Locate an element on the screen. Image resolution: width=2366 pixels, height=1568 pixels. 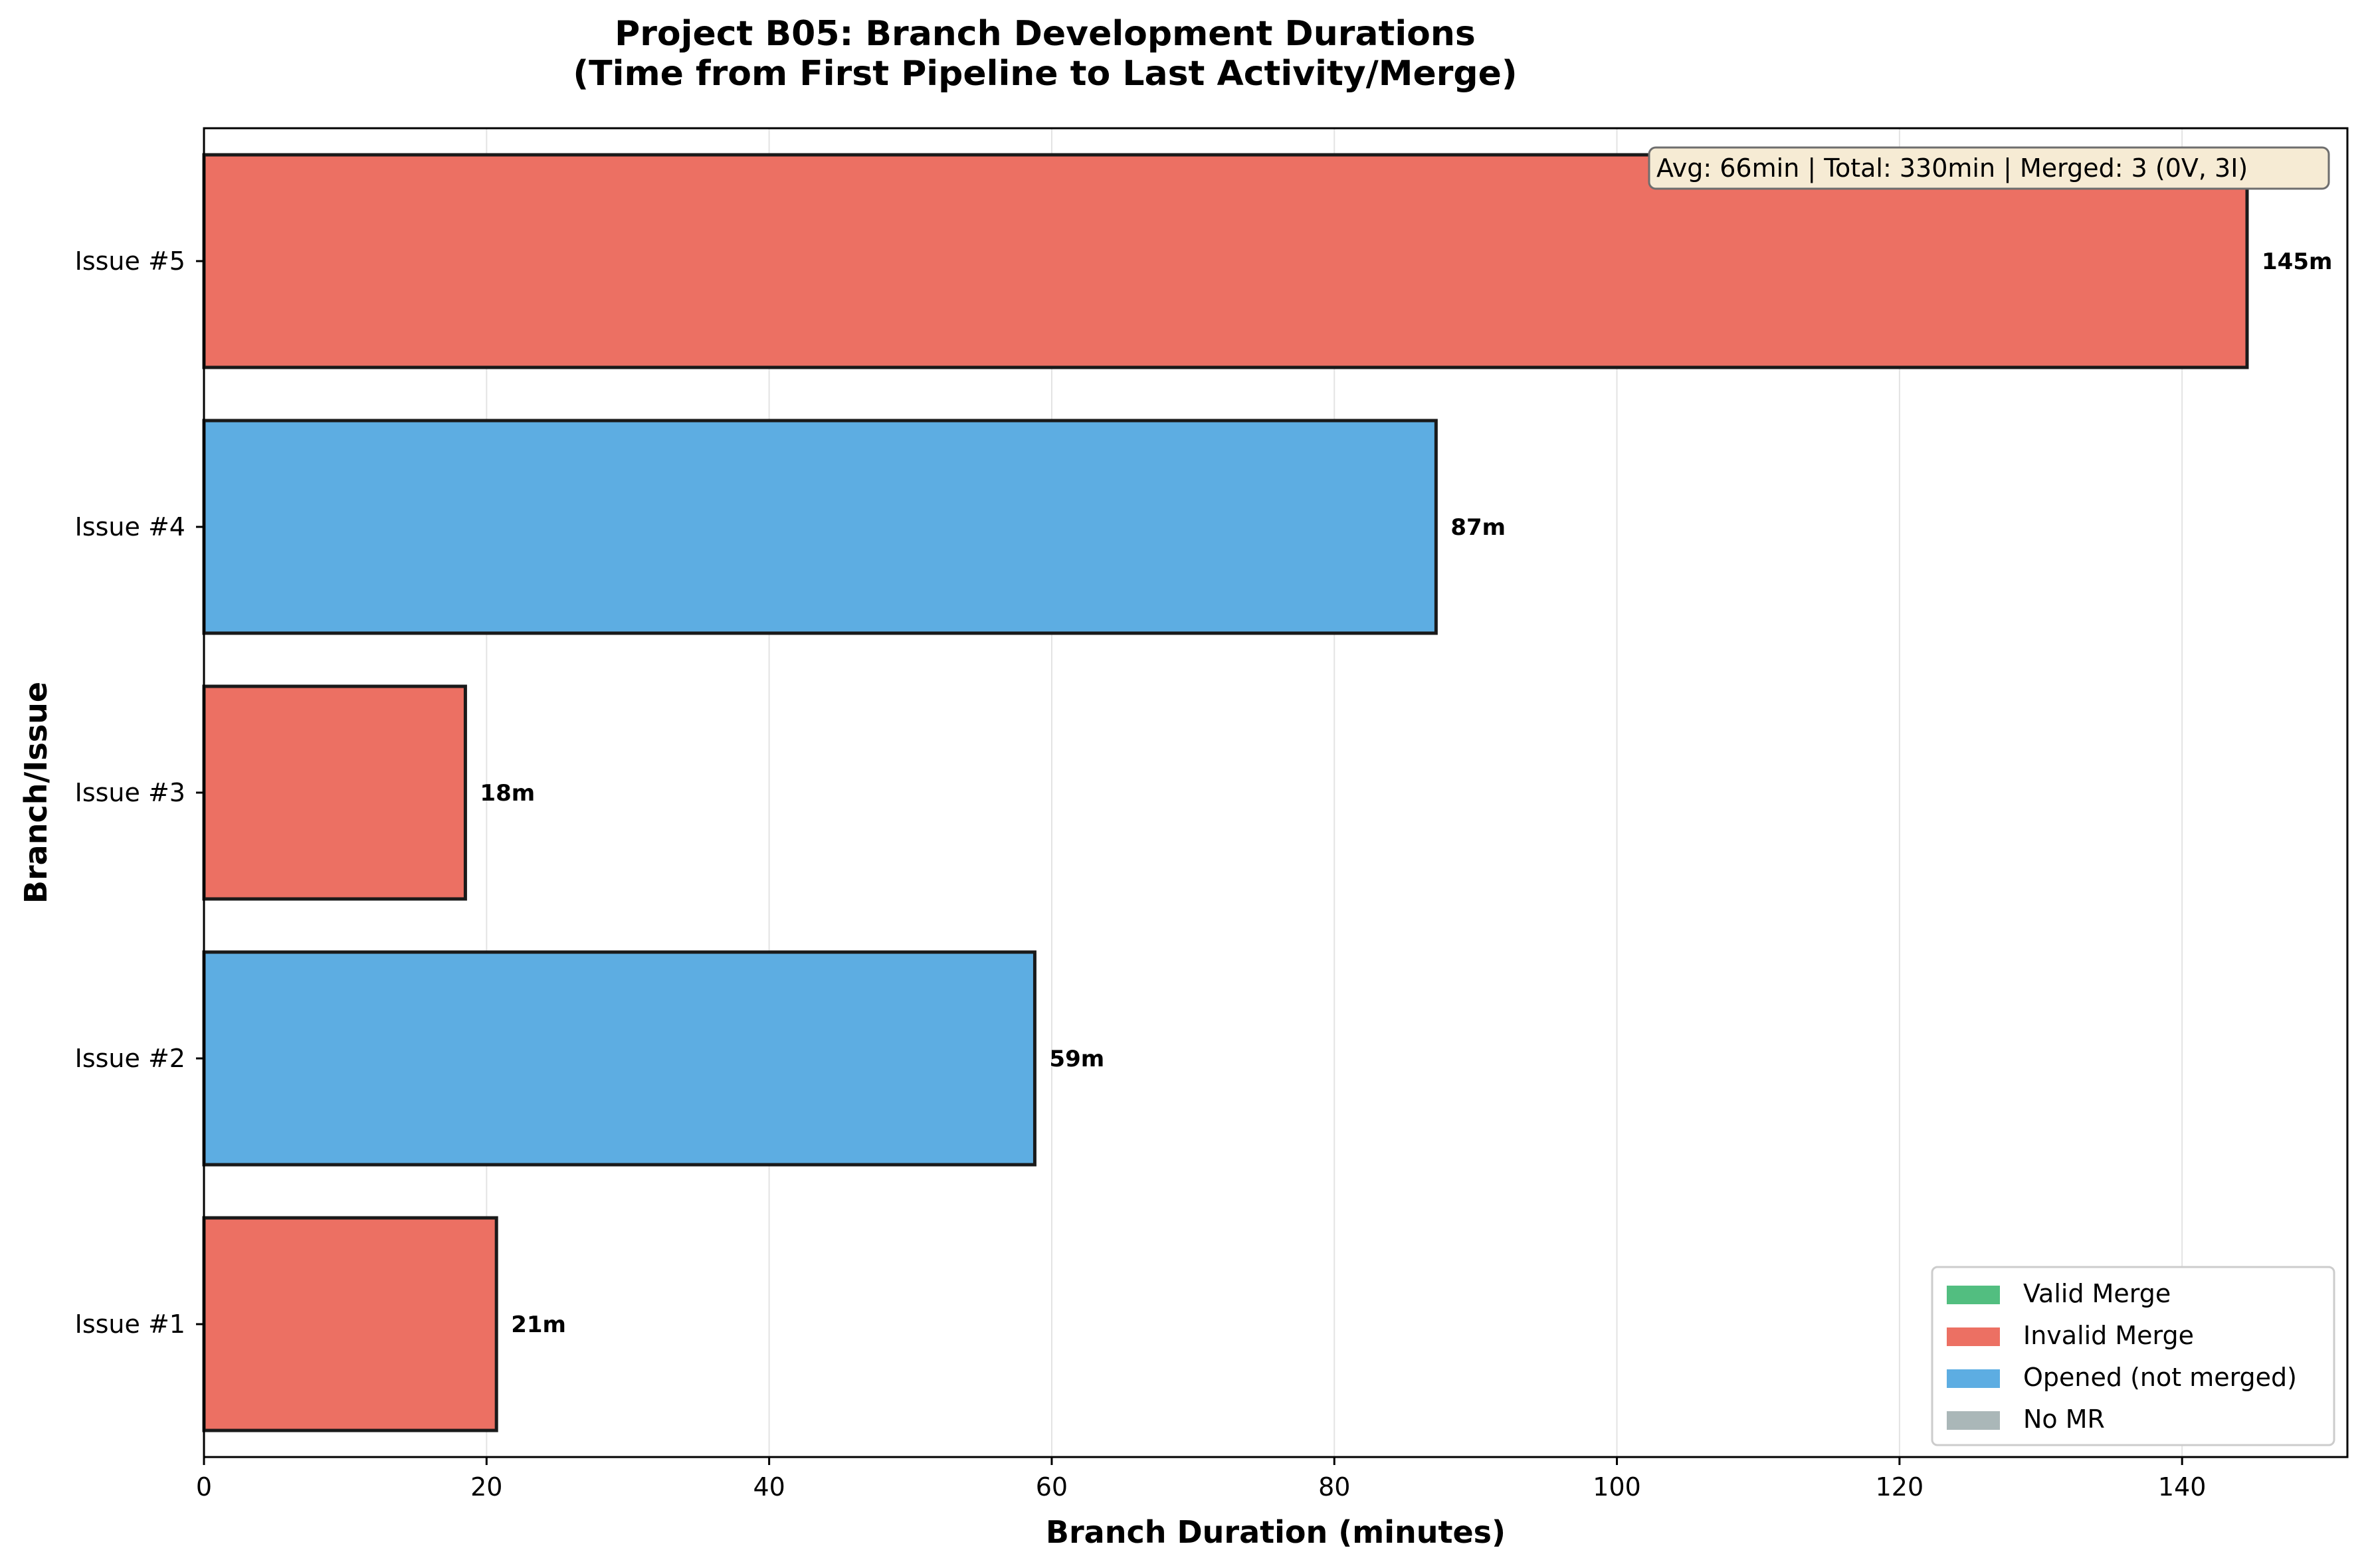
y-tick-label: Issue #1 is located at coordinates (130, 1324).